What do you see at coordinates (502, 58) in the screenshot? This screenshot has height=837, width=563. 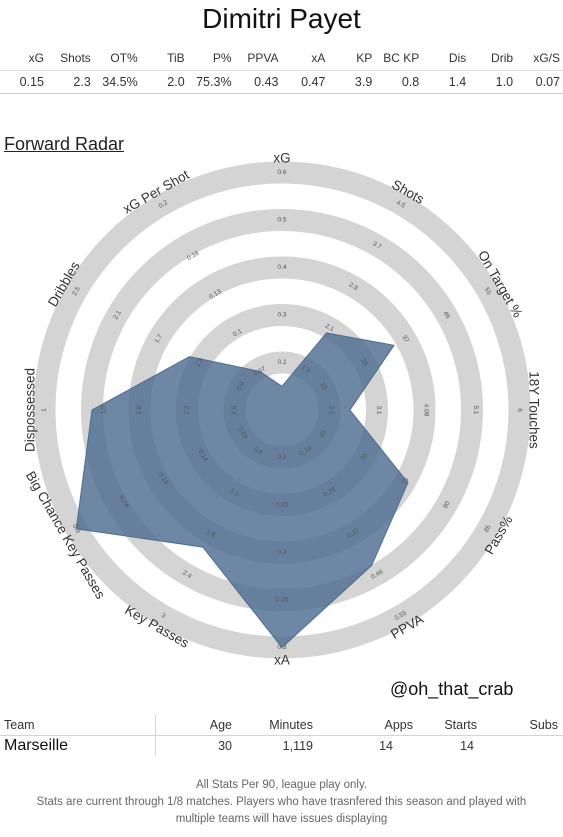 I see `stat-header: Drib` at bounding box center [502, 58].